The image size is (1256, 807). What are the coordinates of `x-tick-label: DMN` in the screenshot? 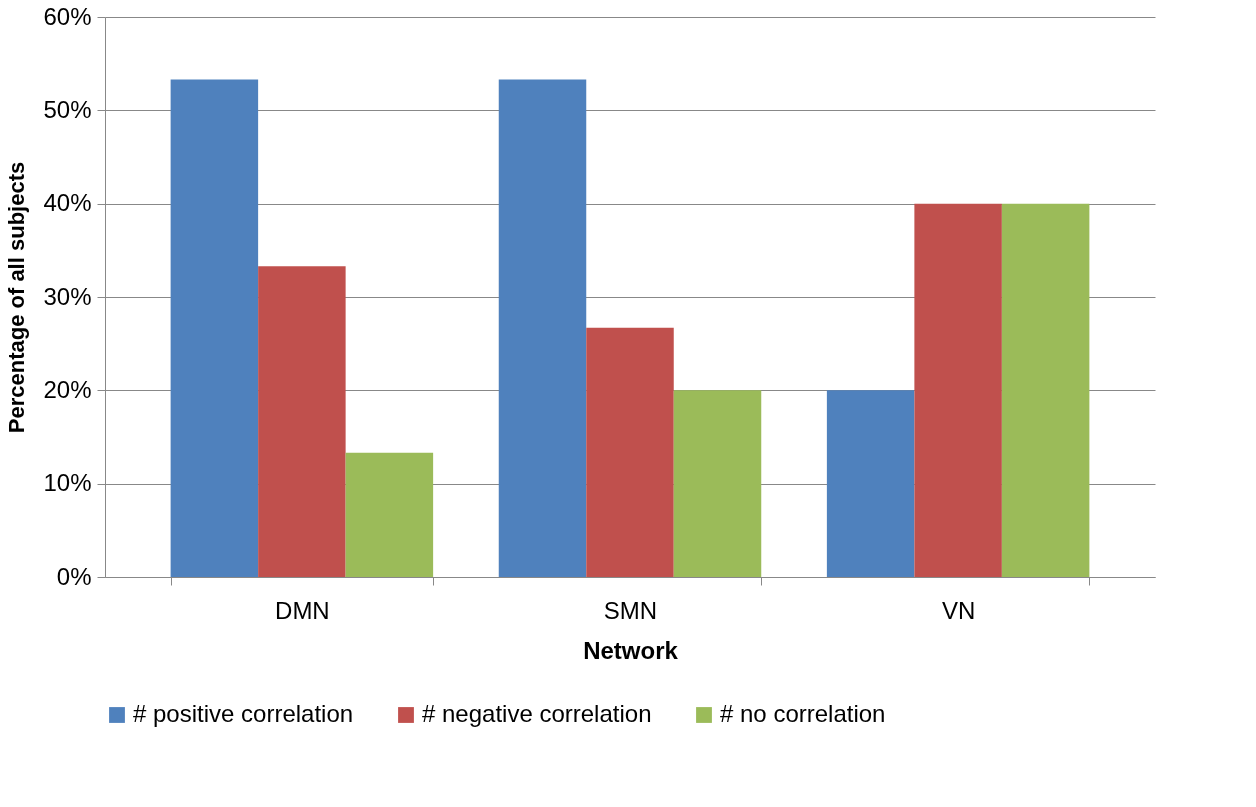 It's located at (302, 610).